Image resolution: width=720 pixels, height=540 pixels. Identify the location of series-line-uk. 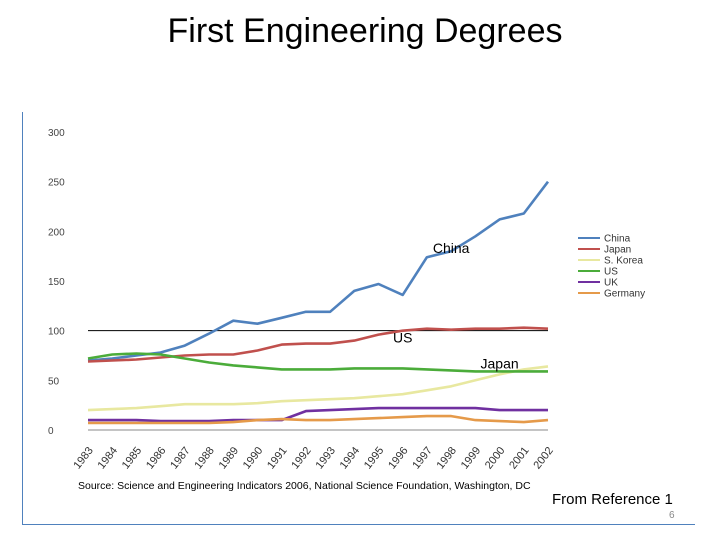
(318, 414).